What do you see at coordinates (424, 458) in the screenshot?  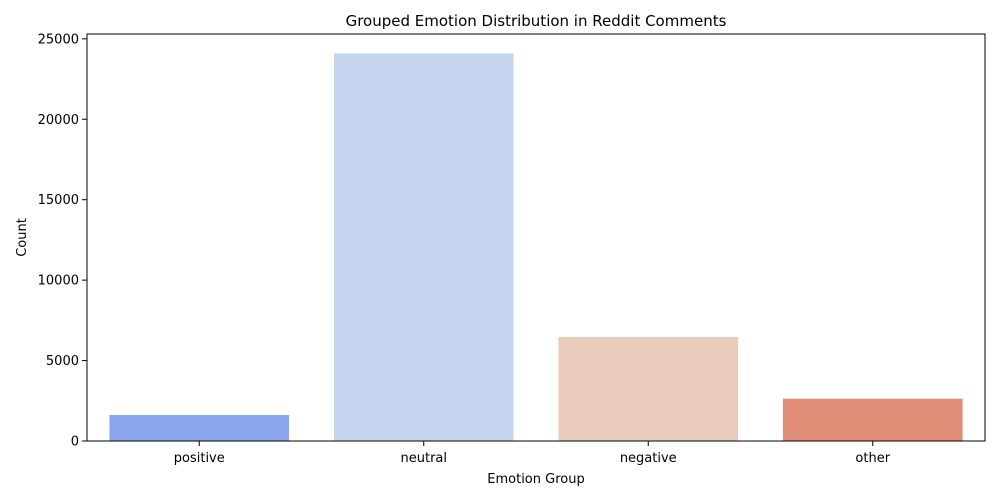 I see `x-tick-label: neutral` at bounding box center [424, 458].